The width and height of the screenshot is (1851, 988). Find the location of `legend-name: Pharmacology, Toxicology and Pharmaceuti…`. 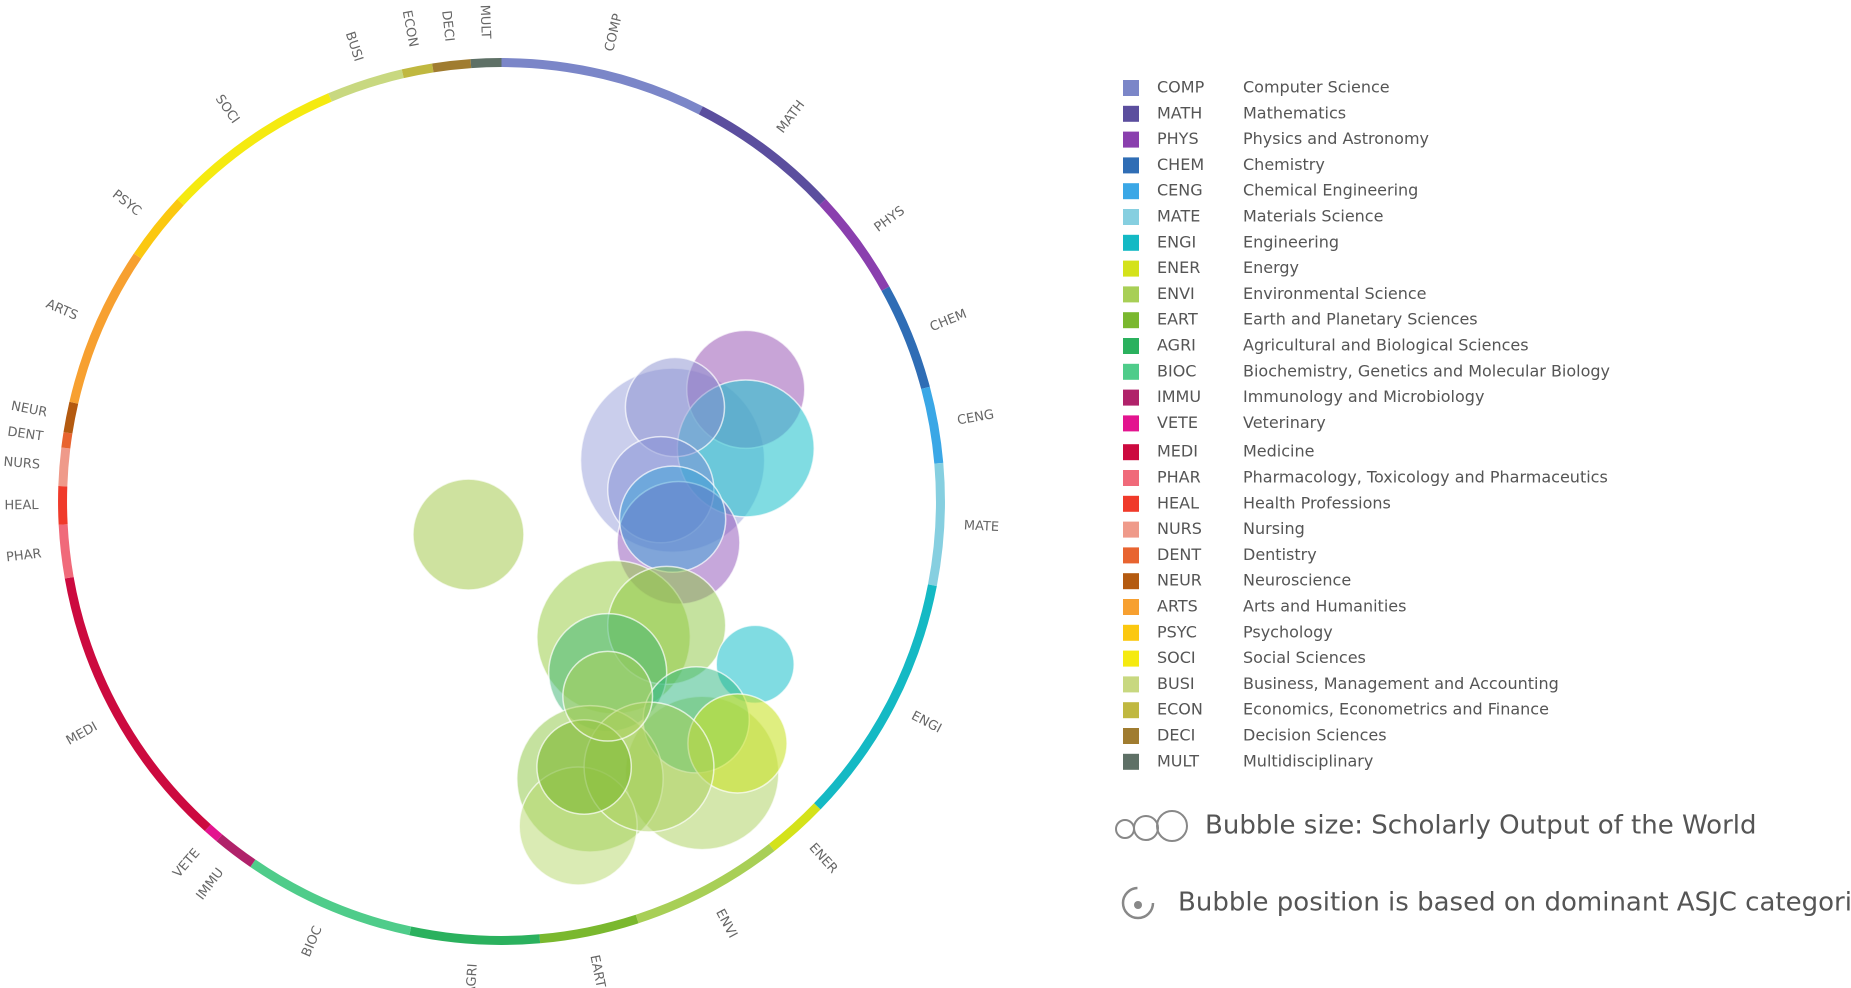

legend-name: Pharmacology, Toxicology and Pharmaceuti… is located at coordinates (1425, 477).